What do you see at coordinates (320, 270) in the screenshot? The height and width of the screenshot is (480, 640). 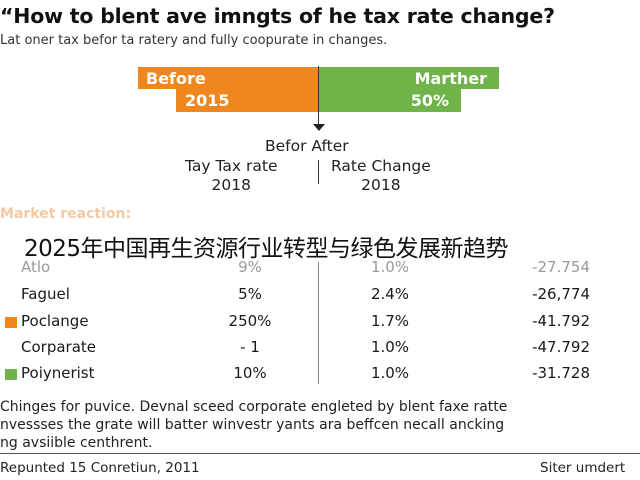 I see `table-row: Atlo 9% 1.0% -27.754` at bounding box center [320, 270].